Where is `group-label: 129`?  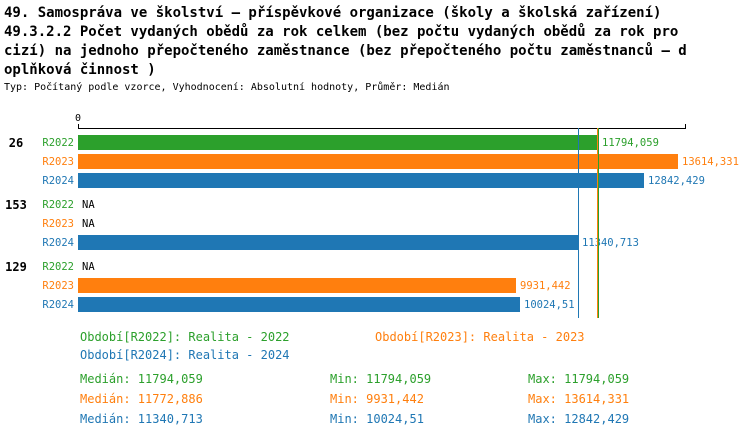 group-label: 129 is located at coordinates (16, 267).